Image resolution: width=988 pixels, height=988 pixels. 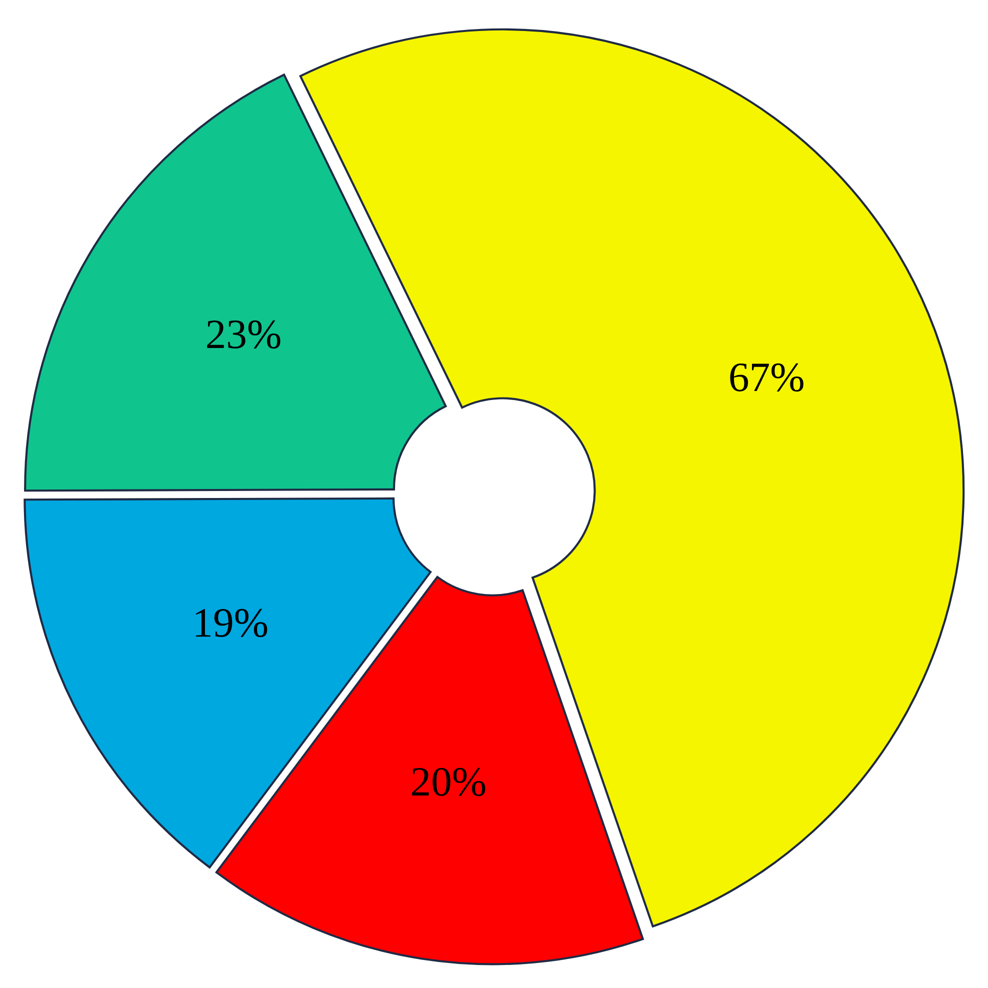 What do you see at coordinates (243, 334) in the screenshot?
I see `data-label: 23%` at bounding box center [243, 334].